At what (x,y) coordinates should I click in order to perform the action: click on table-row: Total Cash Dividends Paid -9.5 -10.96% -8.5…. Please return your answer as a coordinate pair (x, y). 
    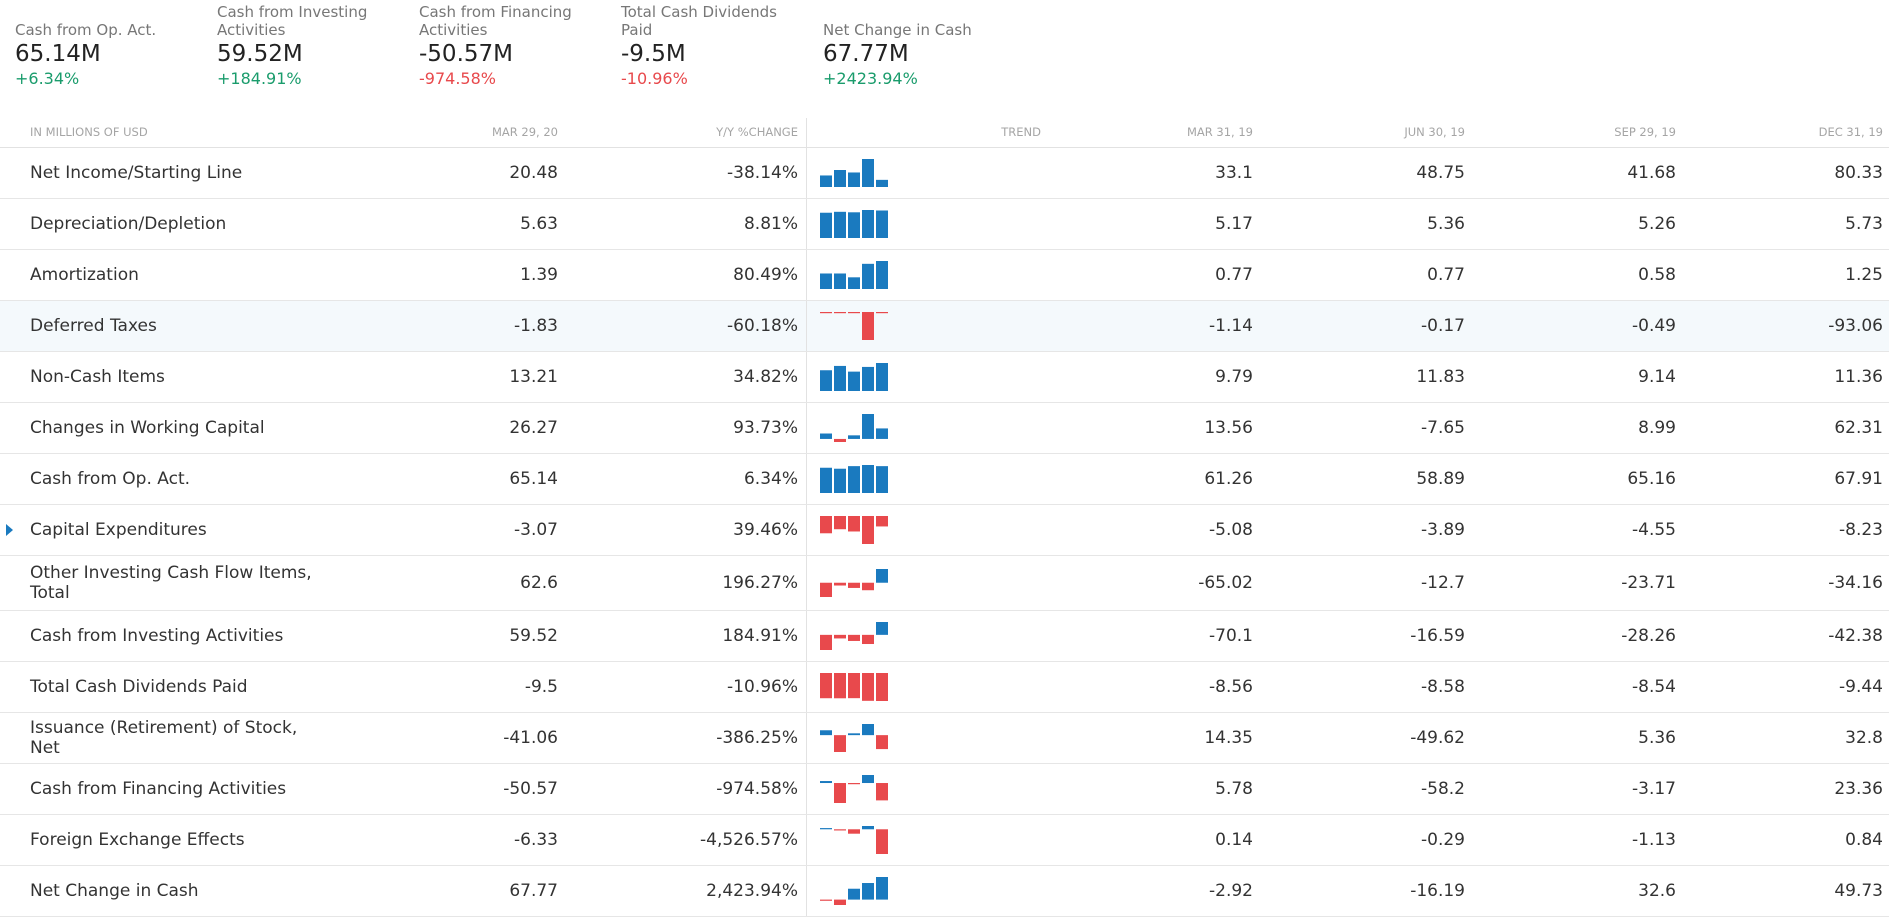
    Looking at the image, I should click on (944, 687).